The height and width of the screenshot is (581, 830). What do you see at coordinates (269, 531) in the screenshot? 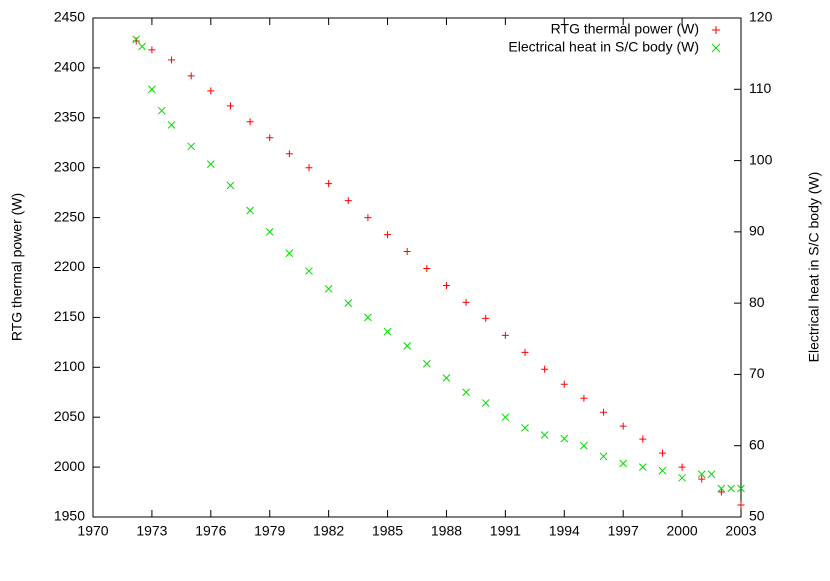
I see `x-tick-label: 1979` at bounding box center [269, 531].